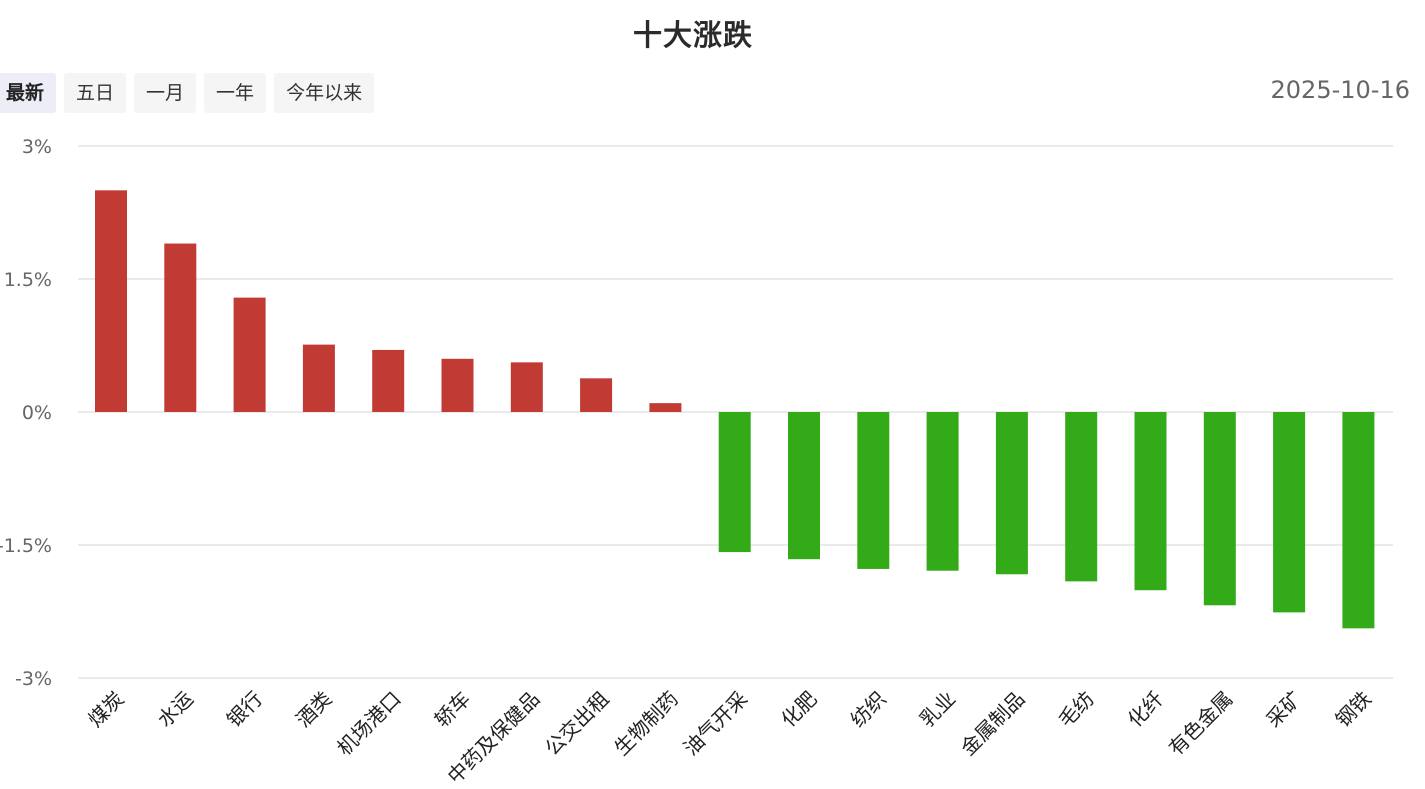  What do you see at coordinates (716, 724) in the screenshot?
I see `x-tick-label: 油气开采` at bounding box center [716, 724].